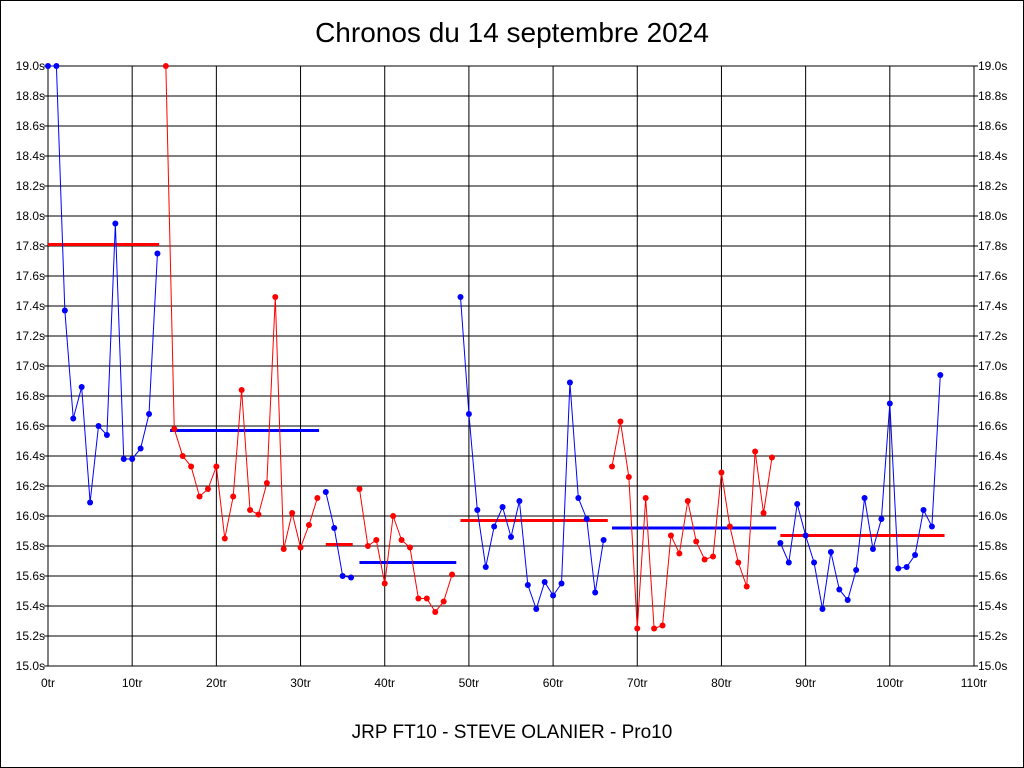 The image size is (1024, 768). Describe the element at coordinates (889, 683) in the screenshot. I see `x-tick-label: 100tr` at that location.